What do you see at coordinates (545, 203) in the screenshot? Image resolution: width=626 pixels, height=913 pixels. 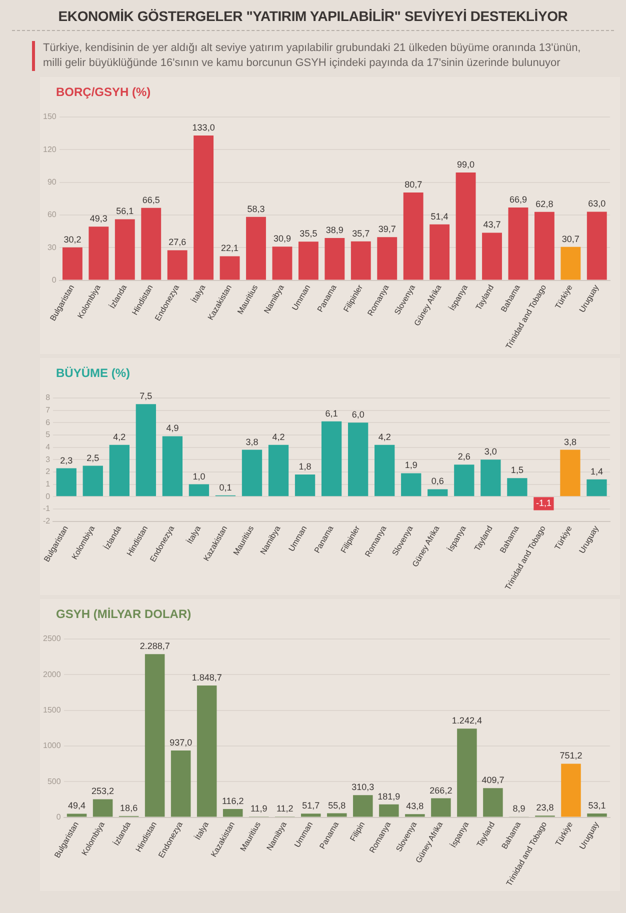 I see `data-label: 62,8` at bounding box center [545, 203].